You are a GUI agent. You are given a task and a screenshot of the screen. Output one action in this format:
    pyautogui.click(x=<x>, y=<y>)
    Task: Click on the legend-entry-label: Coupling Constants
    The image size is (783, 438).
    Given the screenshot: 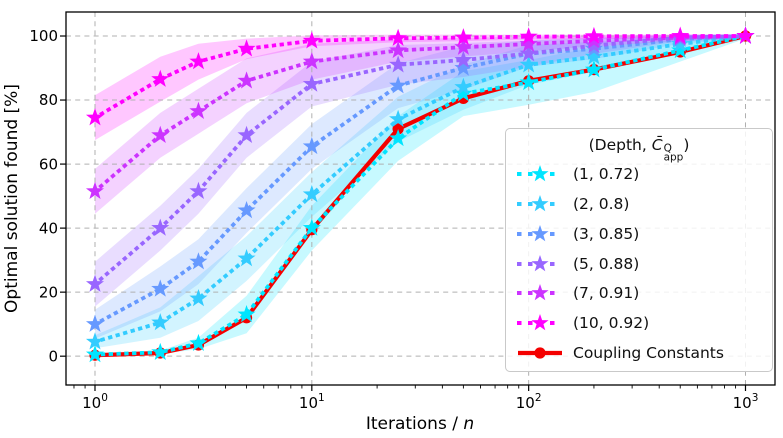 What is the action you would take?
    pyautogui.click(x=648, y=353)
    